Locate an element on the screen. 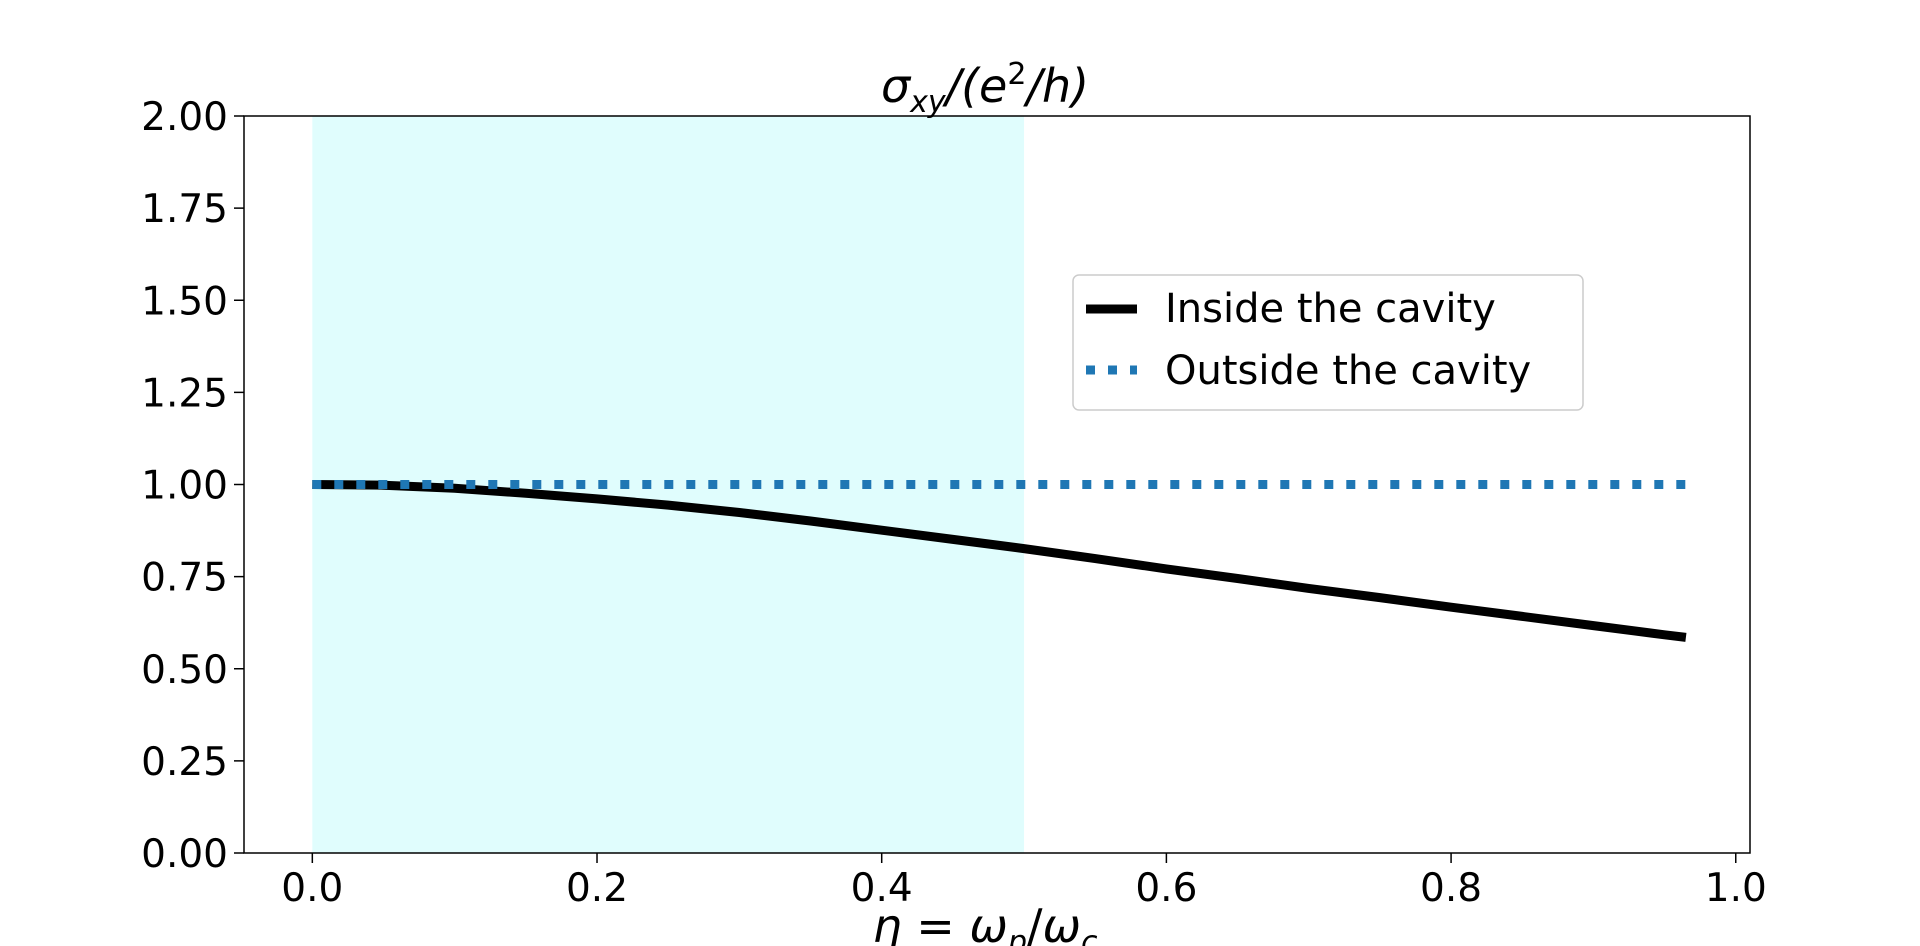 Image resolution: width=1920 pixels, height=946 pixels. y-tick-label: 1.00 is located at coordinates (184, 486).